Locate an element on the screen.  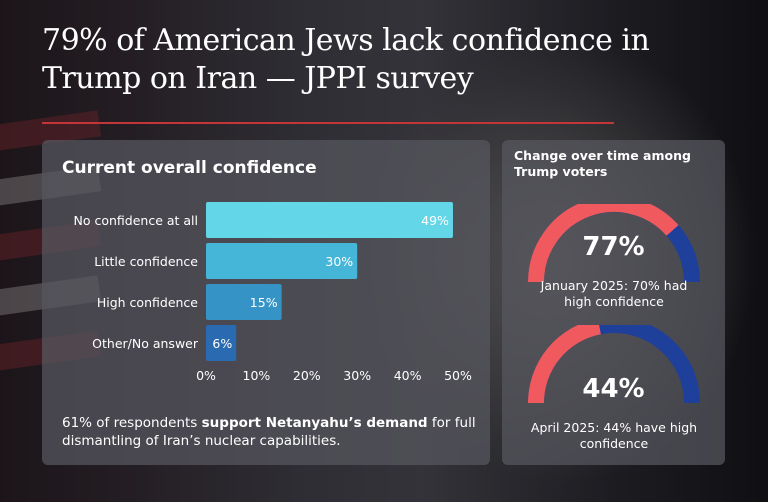
value-label: 6% is located at coordinates (222, 343).